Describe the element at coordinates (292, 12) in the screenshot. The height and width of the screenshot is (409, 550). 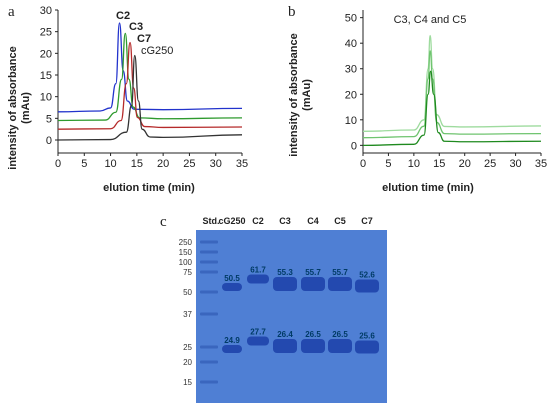
I see `panel-letter-b: b` at that location.